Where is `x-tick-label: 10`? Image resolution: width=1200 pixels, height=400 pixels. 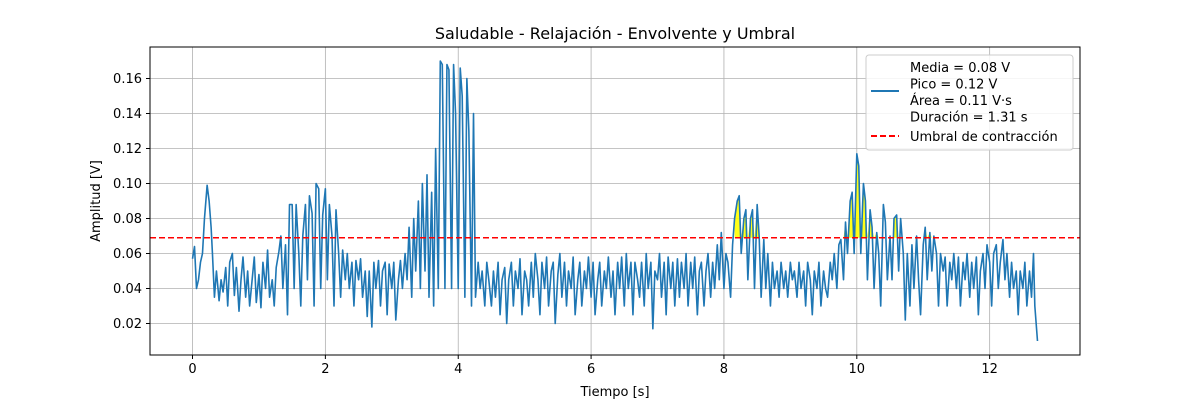 x-tick-label: 10 is located at coordinates (857, 369).